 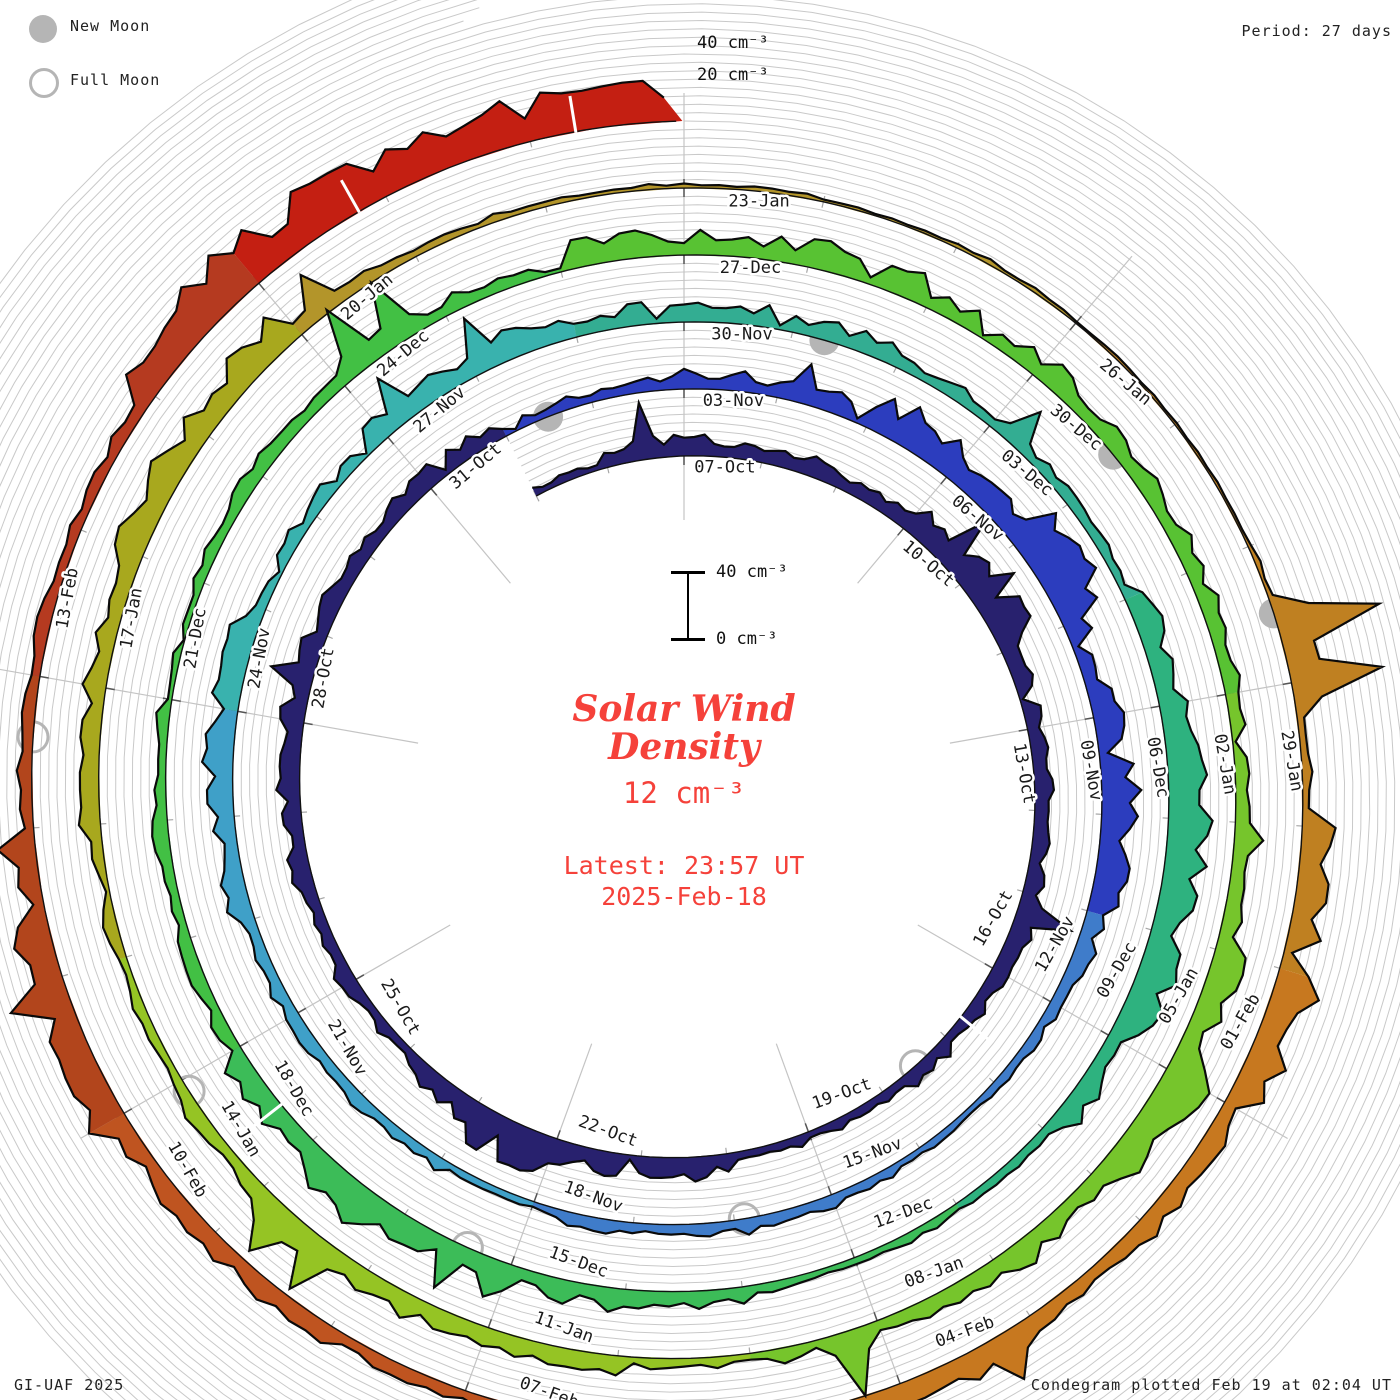 I want to click on scale-bar-top-tick, so click(x=688, y=572).